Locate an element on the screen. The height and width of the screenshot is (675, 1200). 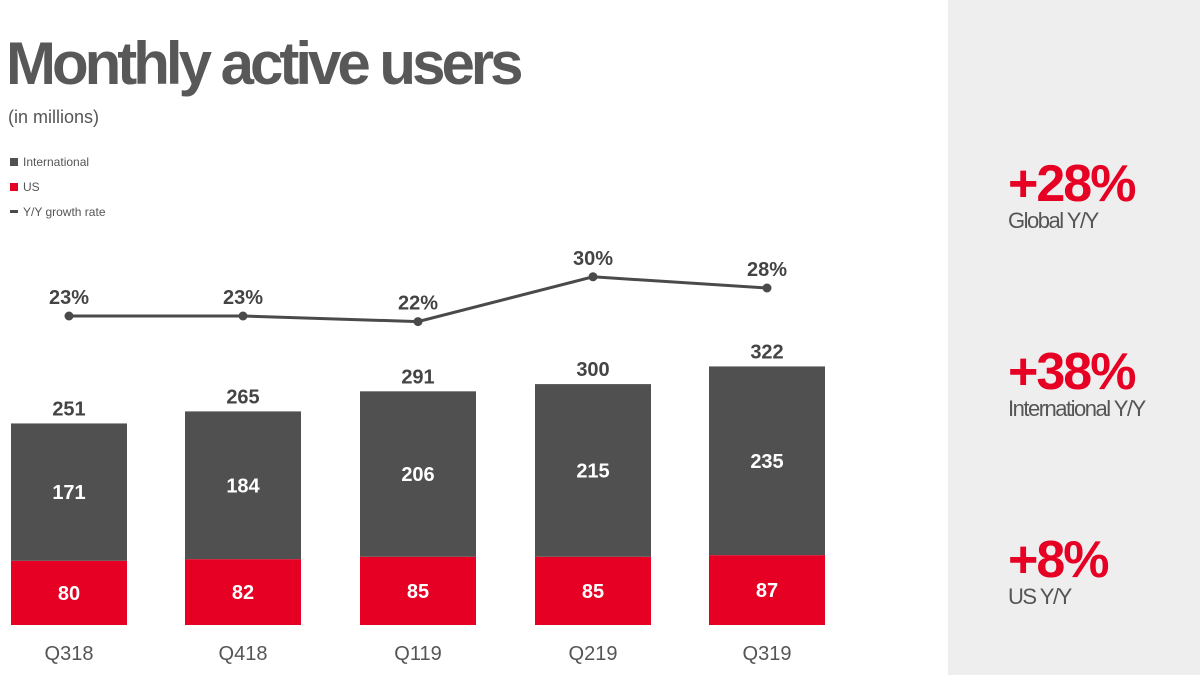
legend-swatch-international is located at coordinates (14, 161).